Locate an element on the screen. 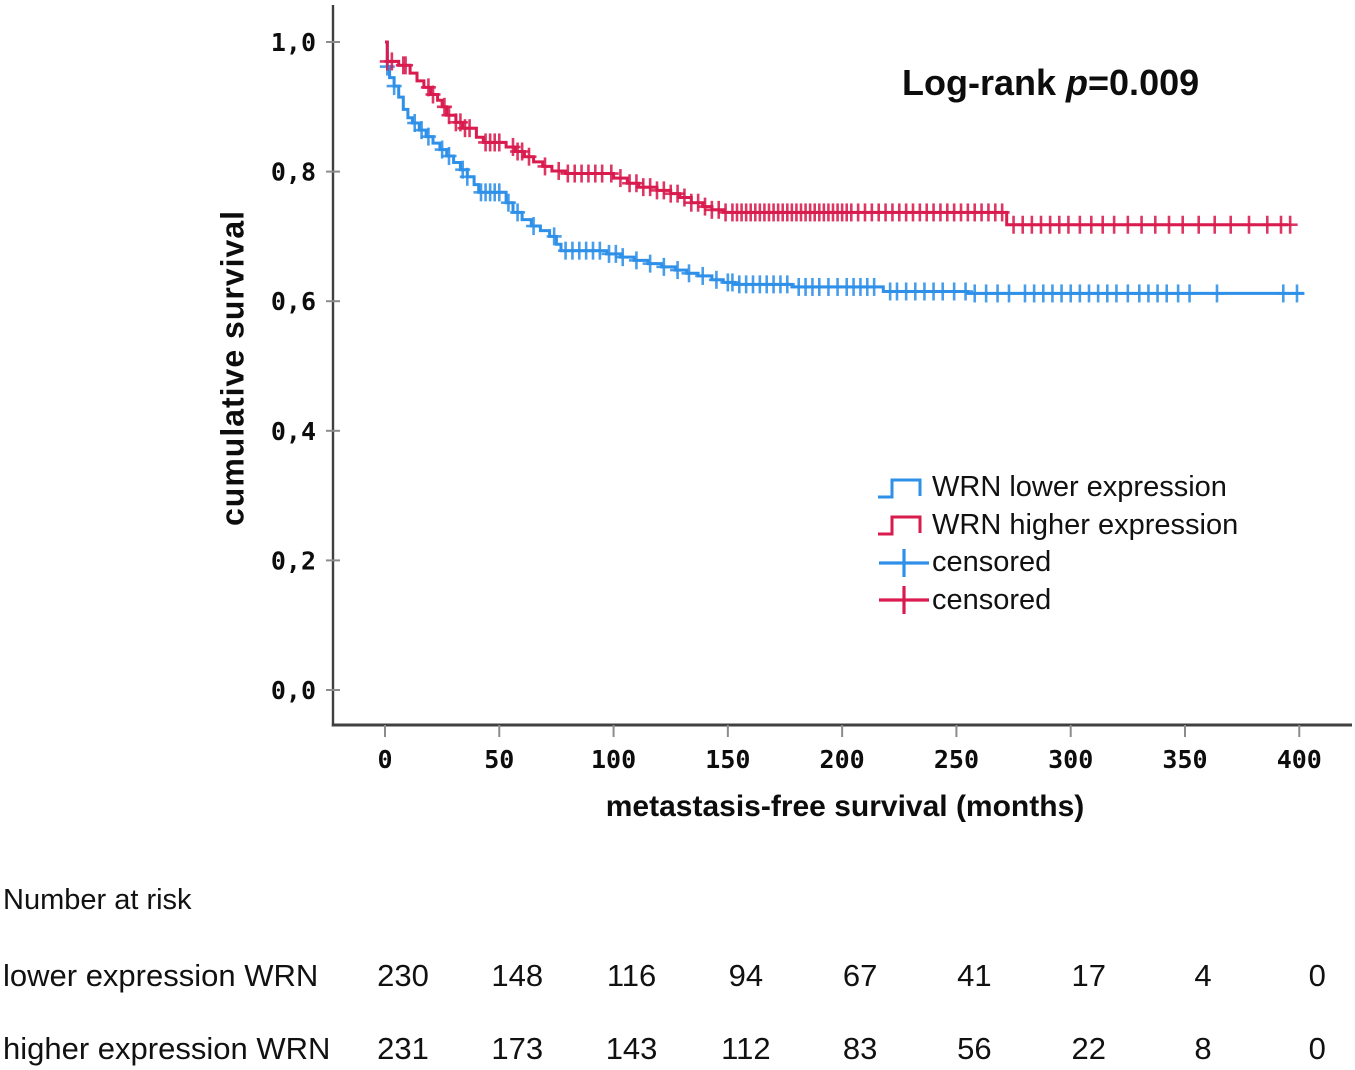 This screenshot has width=1355, height=1070. risk-count: 112 is located at coordinates (746, 1048).